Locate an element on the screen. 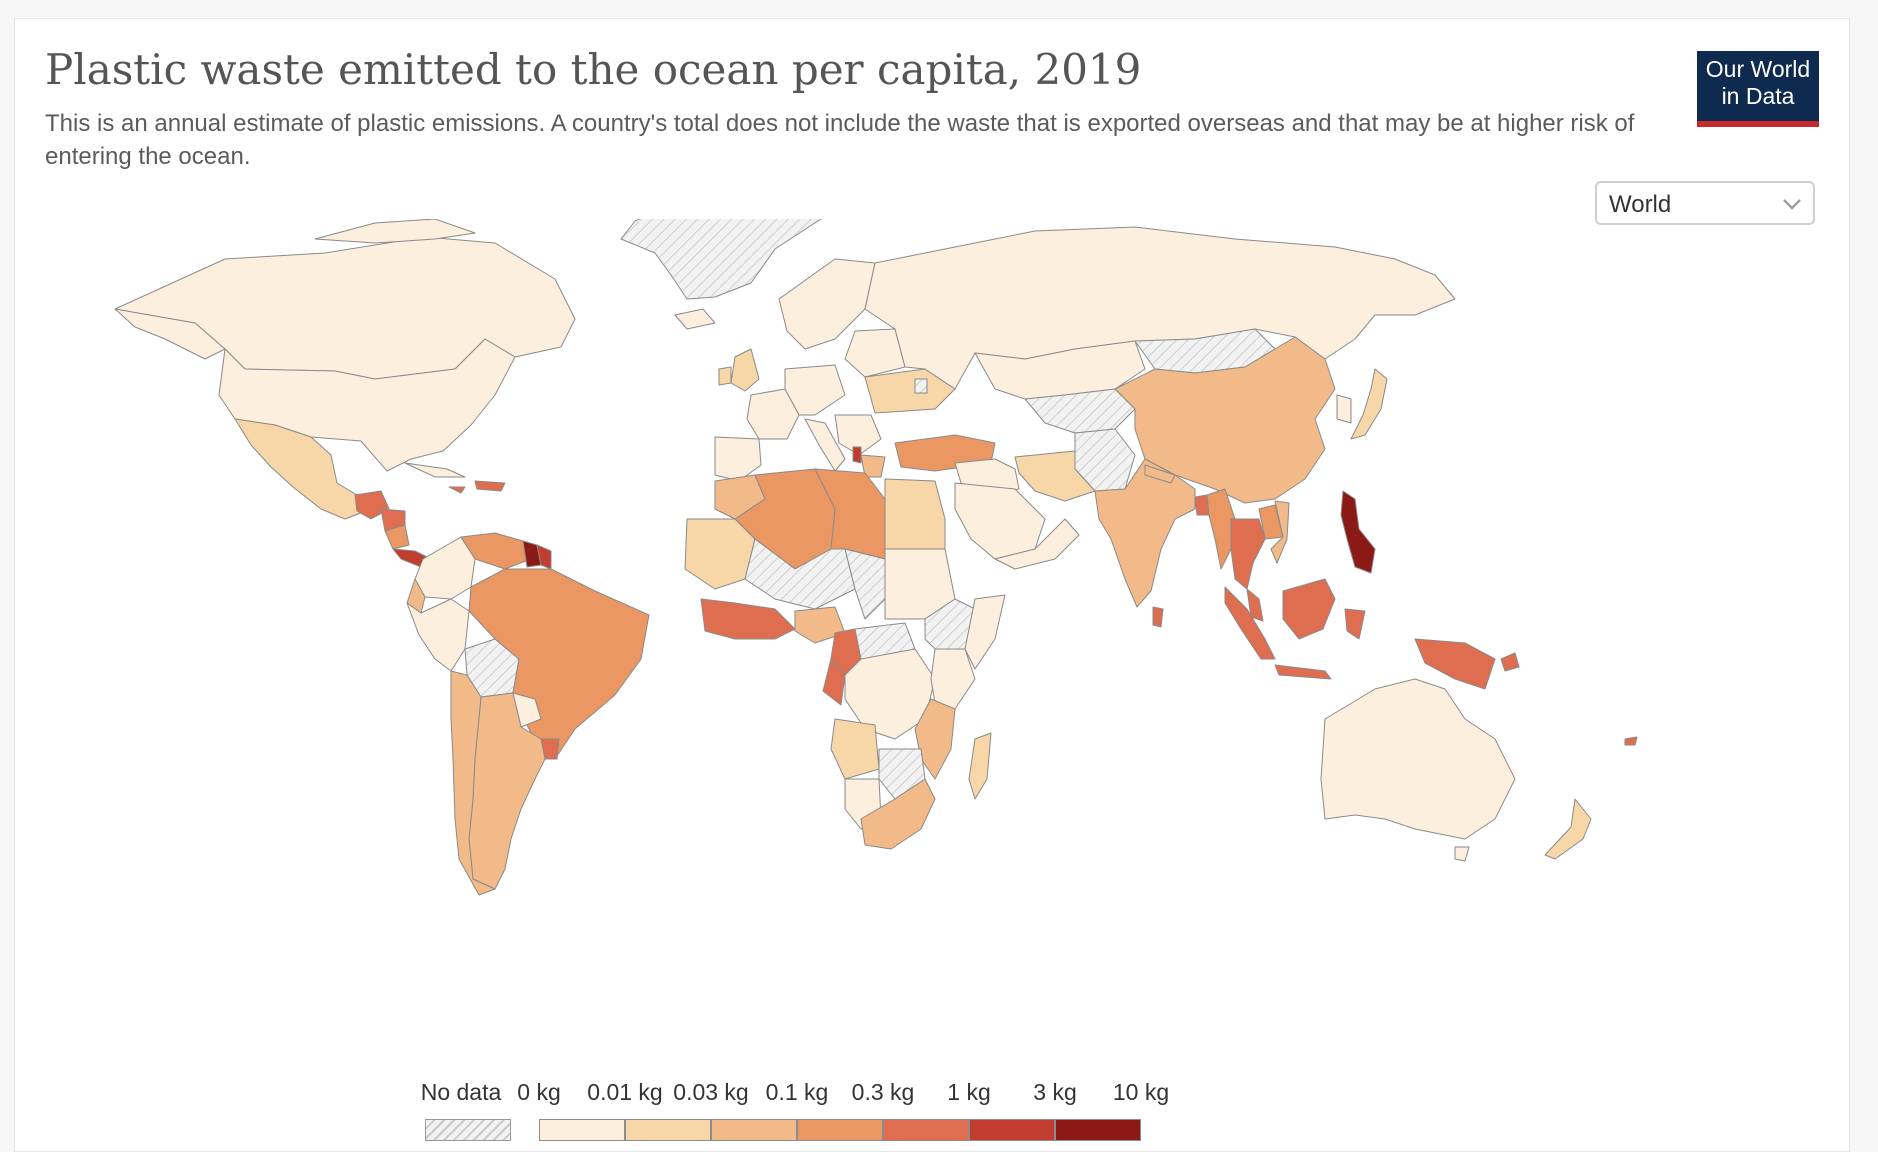 Image resolution: width=1878 pixels, height=1152 pixels. country-haiti-dr is located at coordinates (490, 486).